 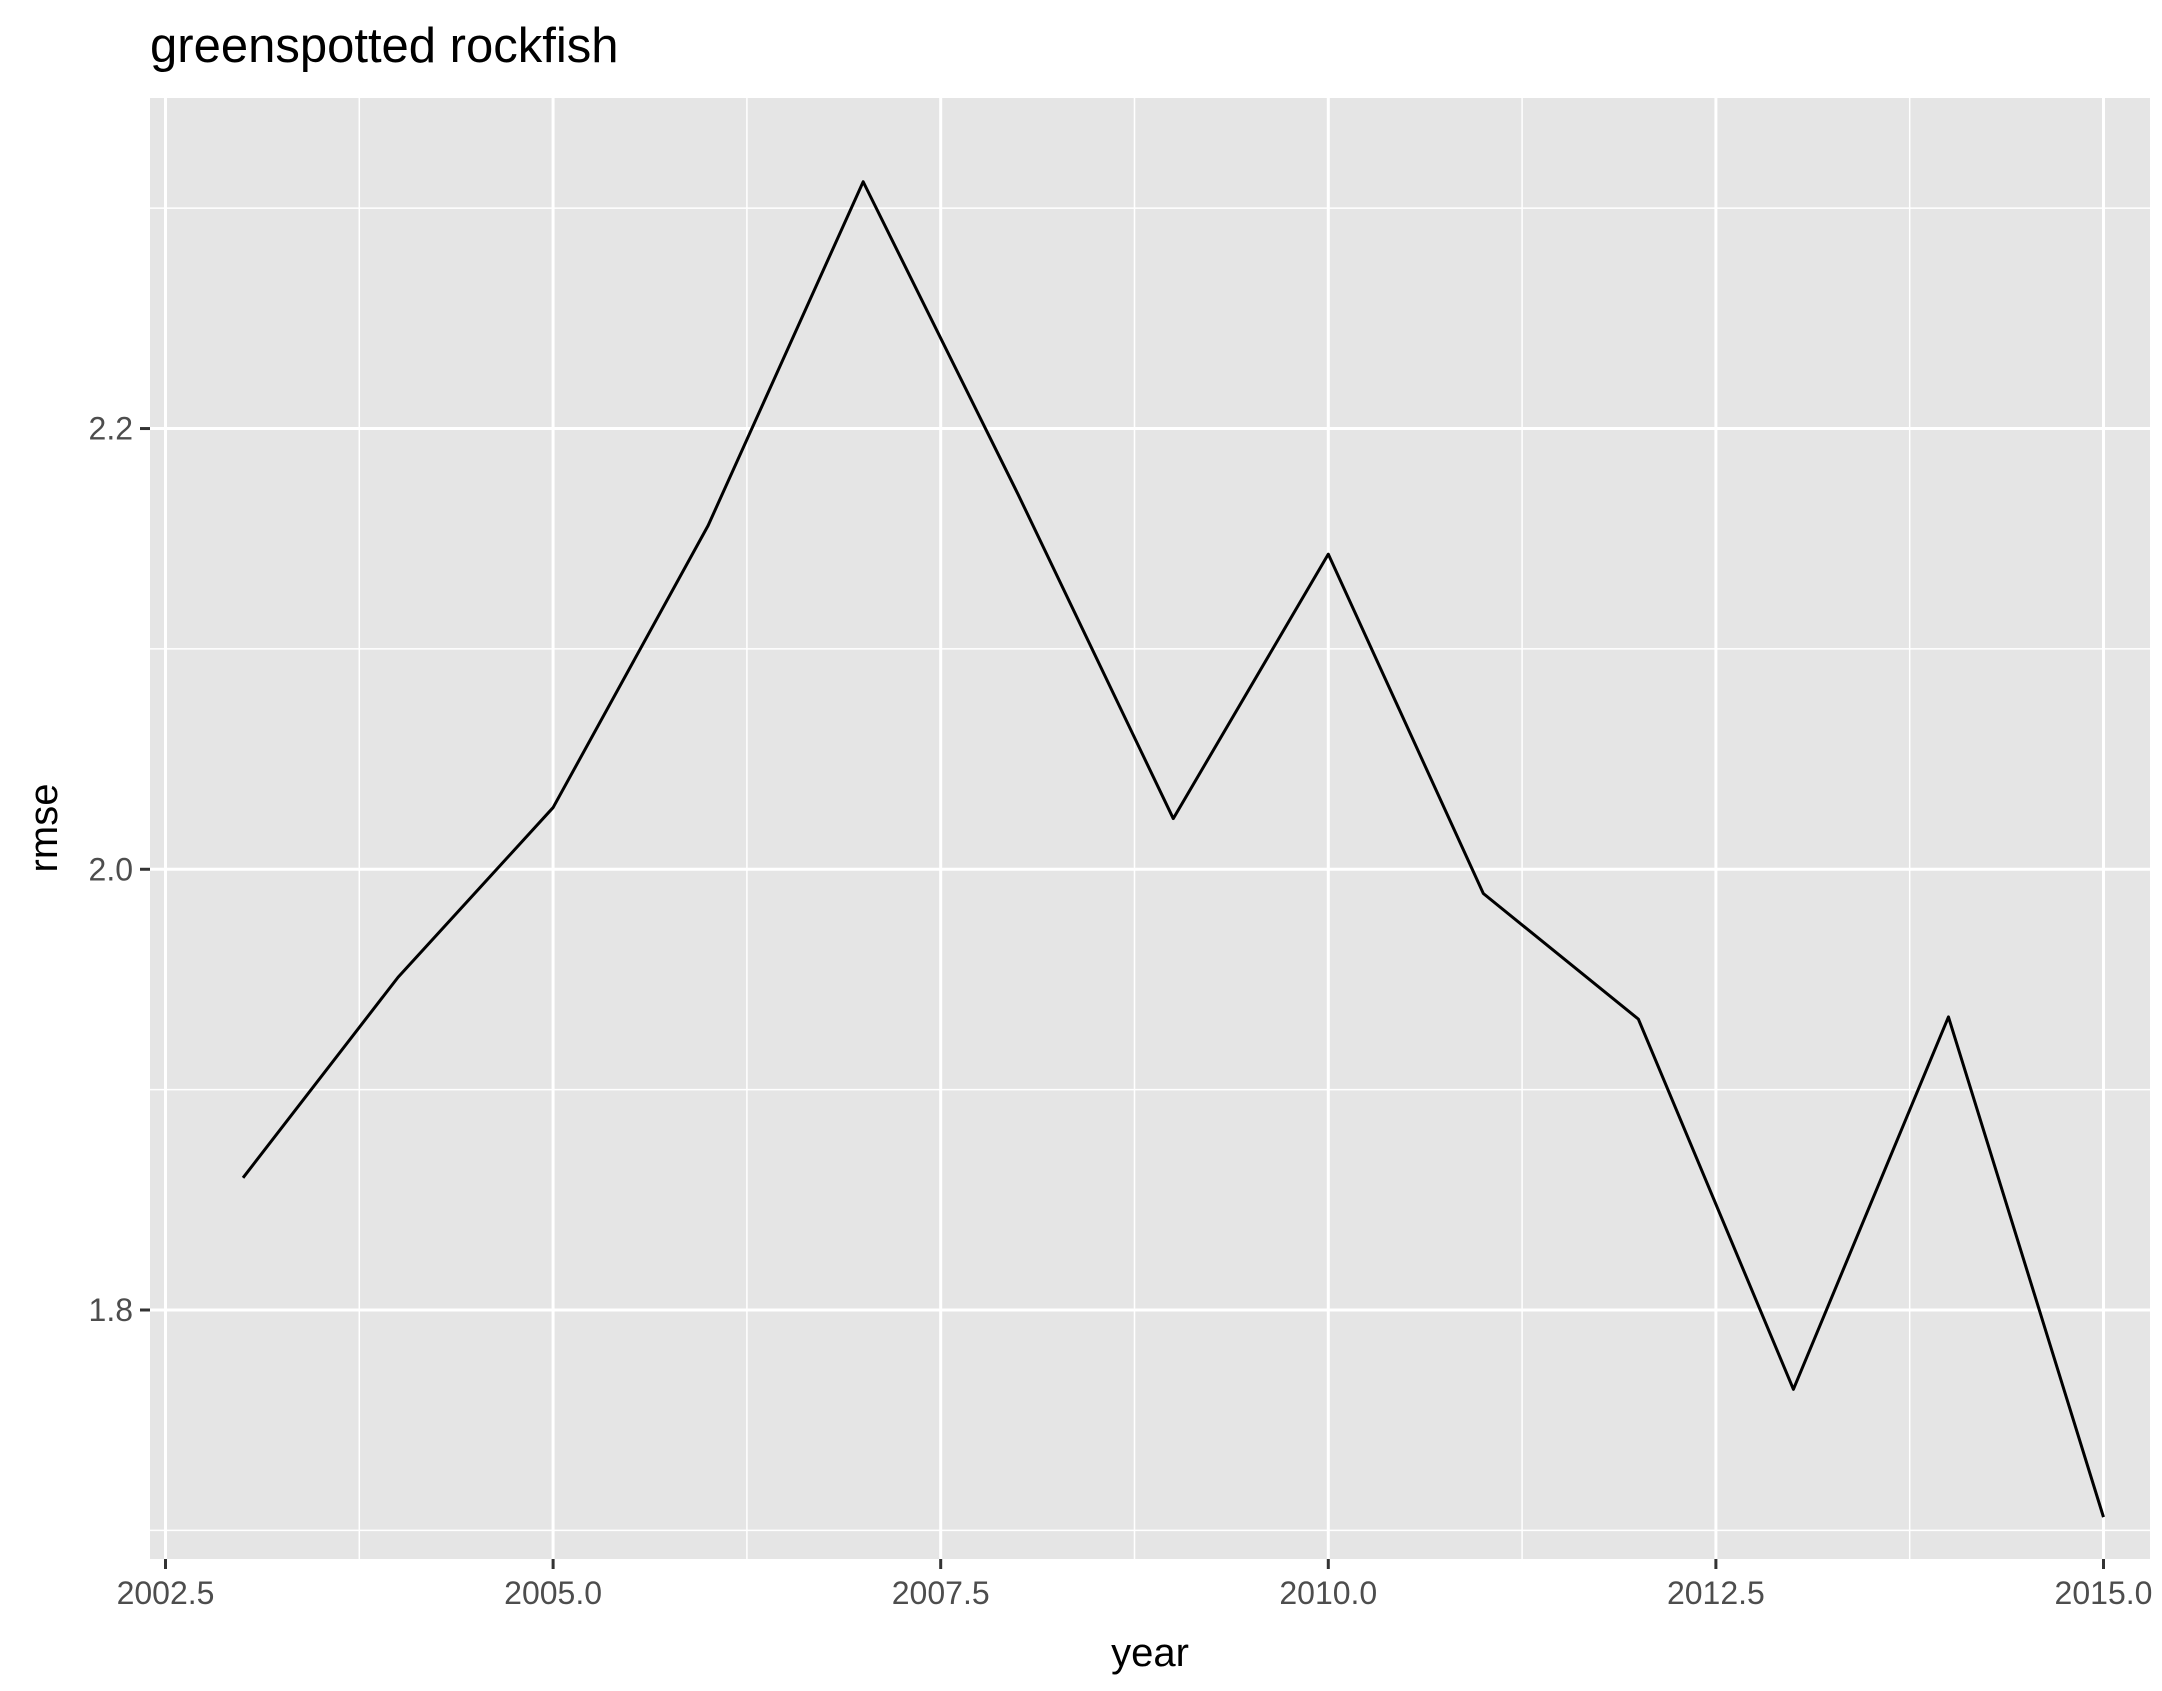 I want to click on y-axis: 1.8 2.0 2.2, so click(x=119, y=869).